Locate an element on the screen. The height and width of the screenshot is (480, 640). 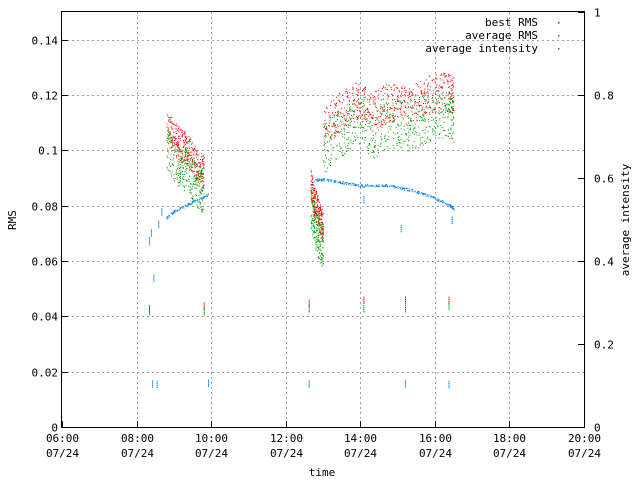
x-tick-label: 20:00 is located at coordinates (584, 438).